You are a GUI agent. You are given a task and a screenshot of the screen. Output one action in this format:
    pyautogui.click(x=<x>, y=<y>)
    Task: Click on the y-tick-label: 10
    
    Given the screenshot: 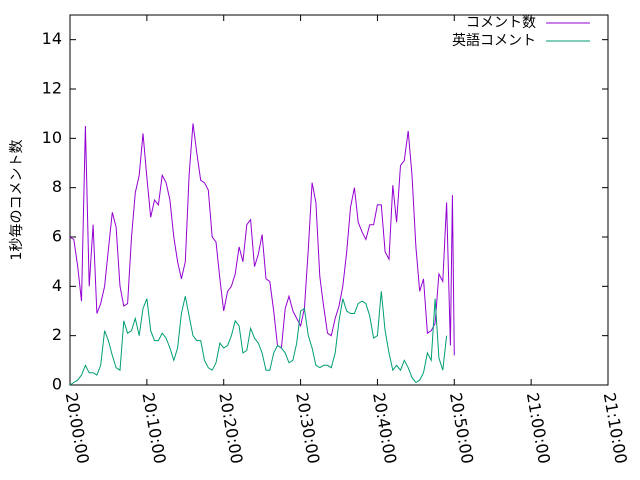 What is the action you would take?
    pyautogui.click(x=52, y=137)
    